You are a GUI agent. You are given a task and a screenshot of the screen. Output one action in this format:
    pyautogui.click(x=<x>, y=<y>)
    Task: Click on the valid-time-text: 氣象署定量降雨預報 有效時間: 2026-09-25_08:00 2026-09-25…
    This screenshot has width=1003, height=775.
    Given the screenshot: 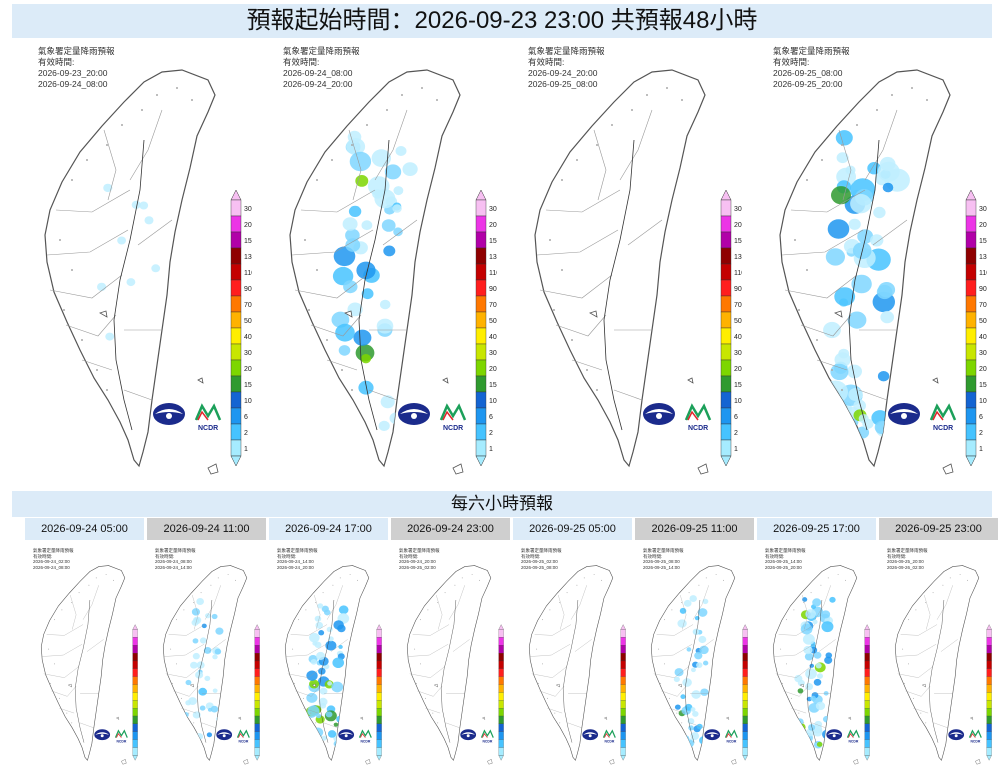 What is the action you would take?
    pyautogui.click(x=811, y=68)
    